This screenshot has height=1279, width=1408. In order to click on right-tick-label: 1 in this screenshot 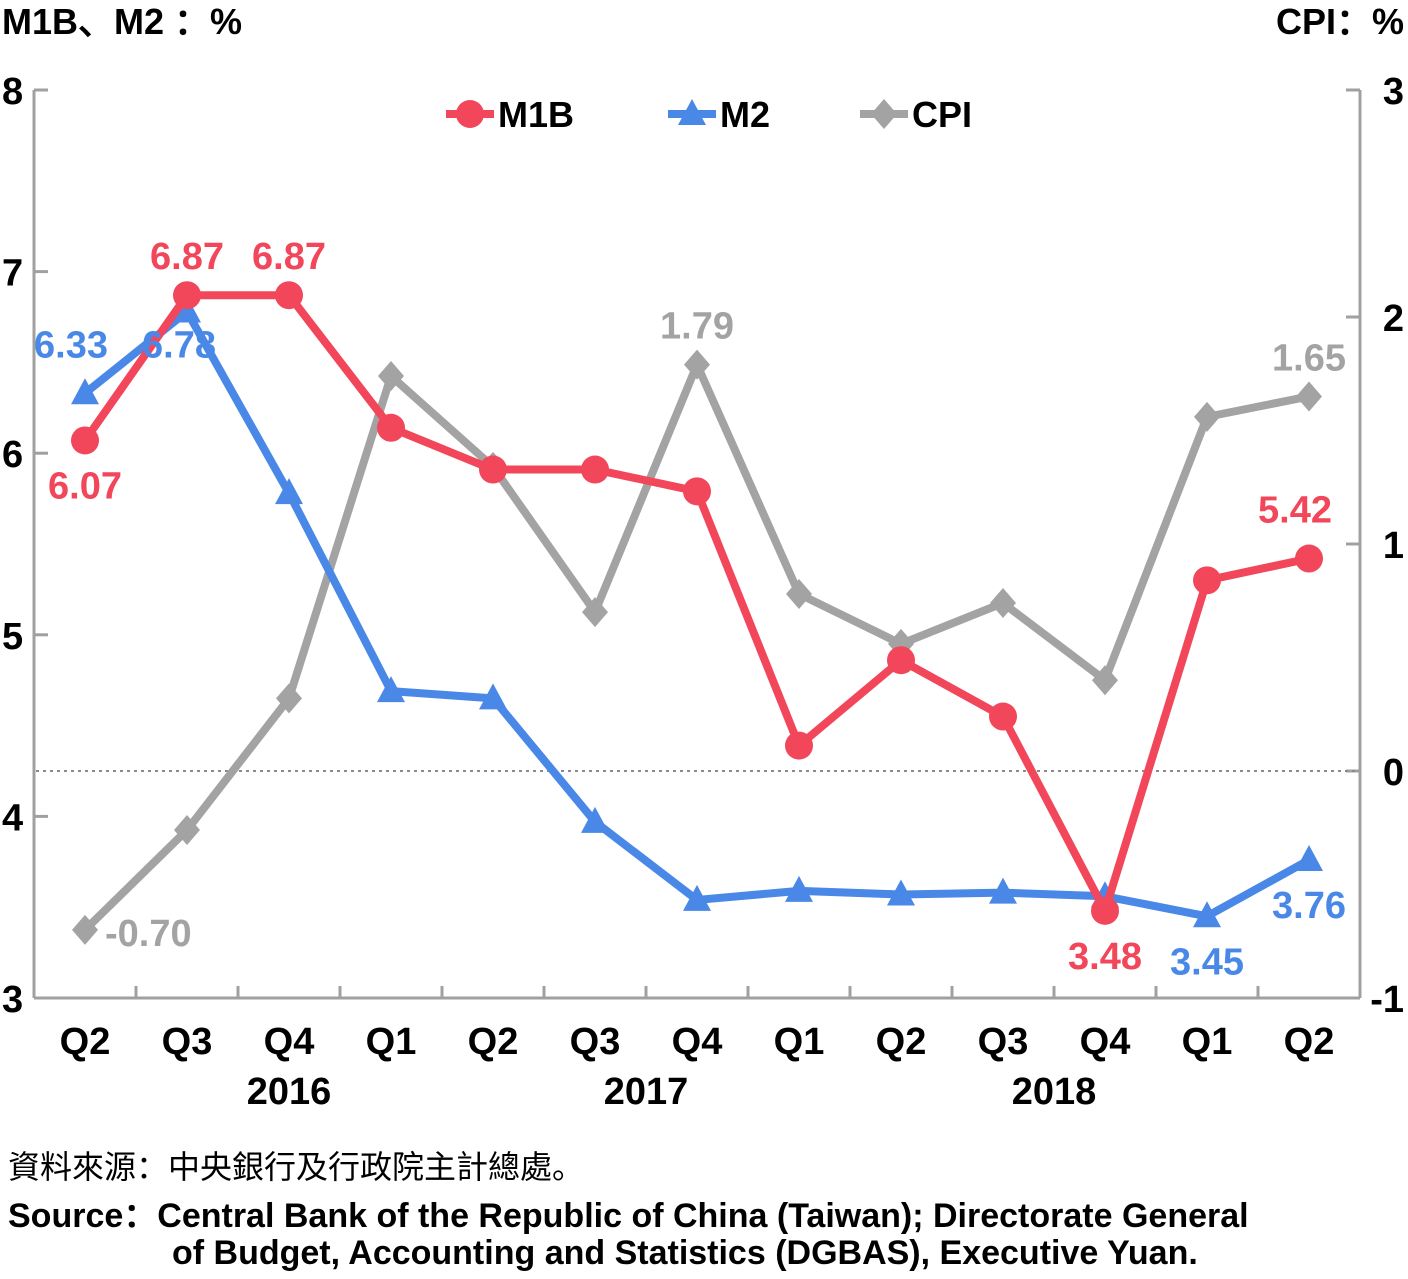, I will do `click(1393, 546)`.